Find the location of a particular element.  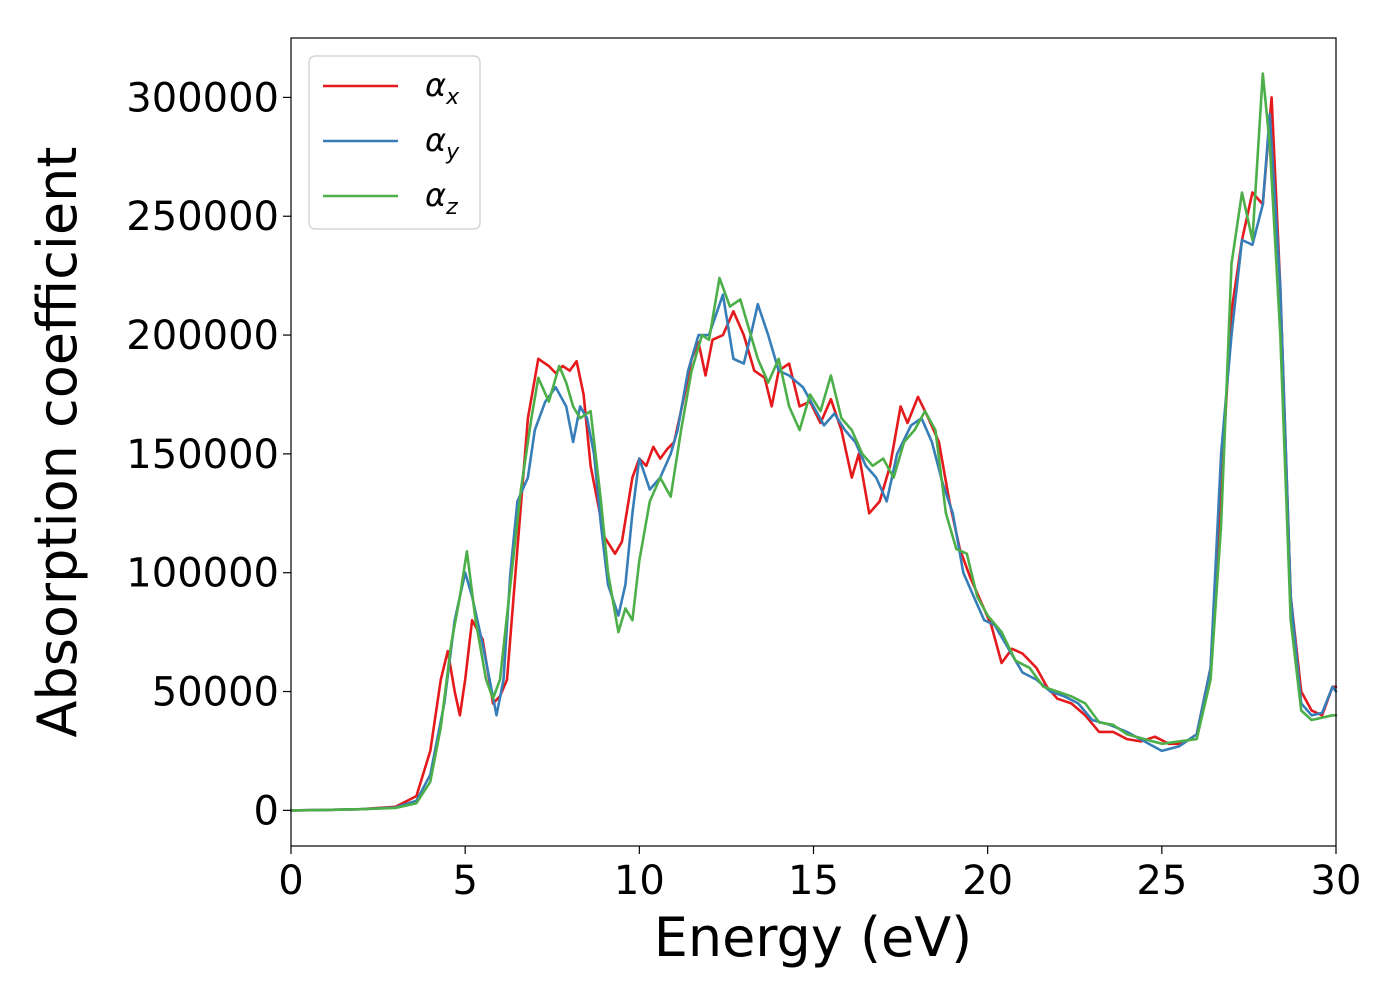

legend-subscript: x is located at coordinates (452, 97).